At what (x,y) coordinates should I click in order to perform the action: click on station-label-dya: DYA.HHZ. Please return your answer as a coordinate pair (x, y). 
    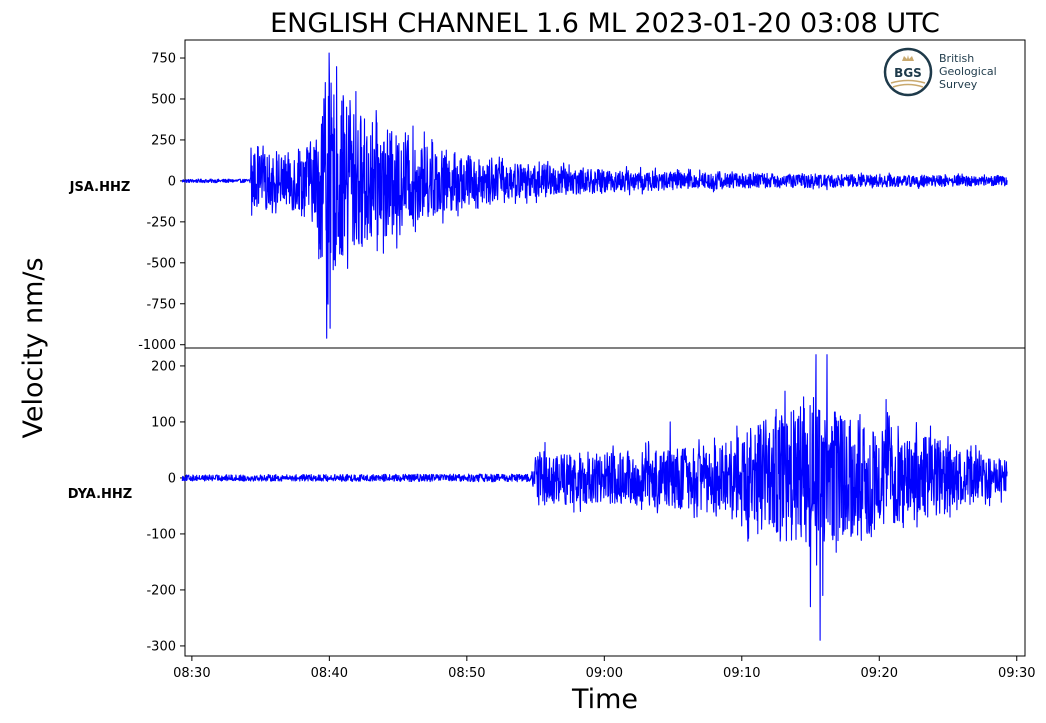
    Looking at the image, I should click on (100, 494).